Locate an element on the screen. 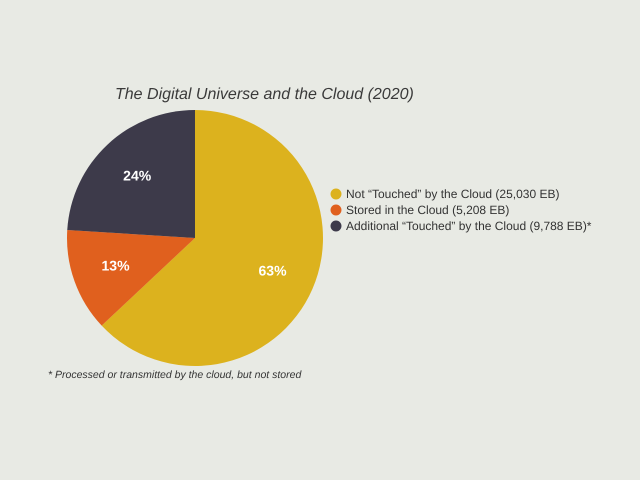 Image resolution: width=640 pixels, height=480 pixels. data-label: 63% is located at coordinates (273, 270).